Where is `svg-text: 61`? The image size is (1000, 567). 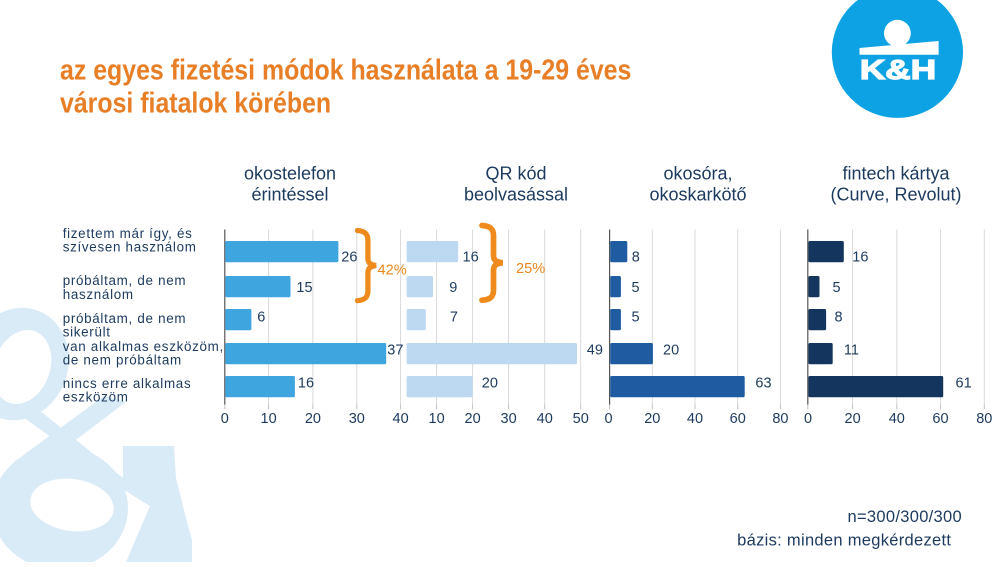 svg-text: 61 is located at coordinates (964, 383).